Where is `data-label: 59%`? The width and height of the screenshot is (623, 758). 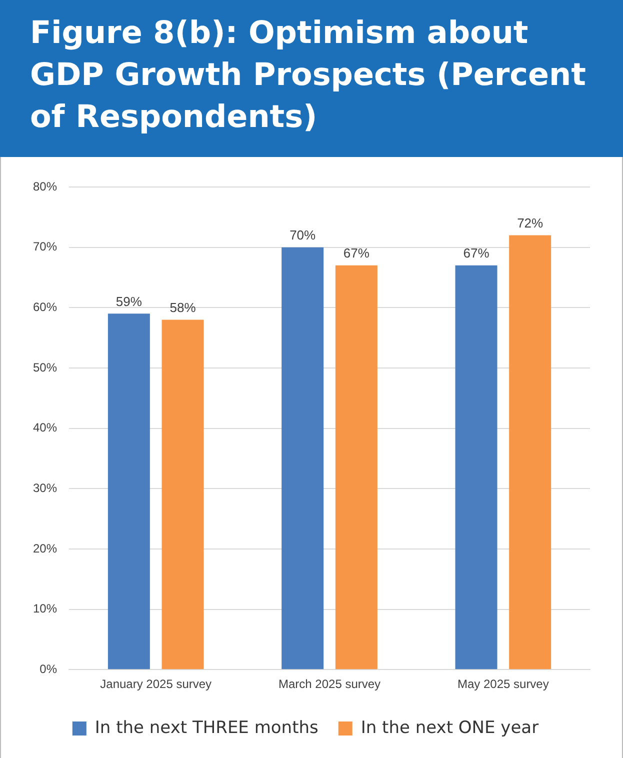
data-label: 59% is located at coordinates (129, 301).